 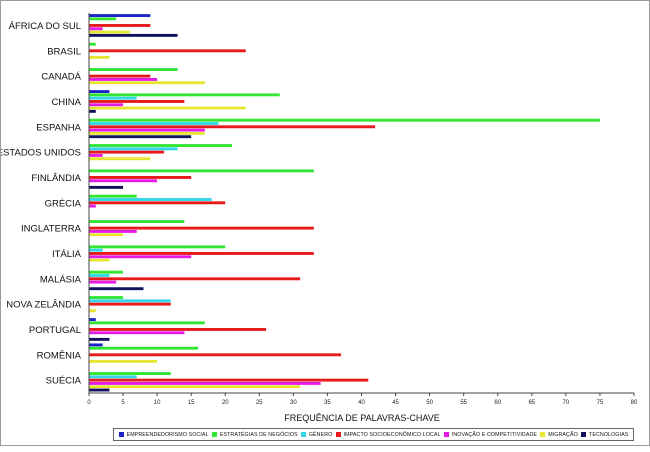 I want to click on x-tick-label: 40, so click(x=361, y=403).